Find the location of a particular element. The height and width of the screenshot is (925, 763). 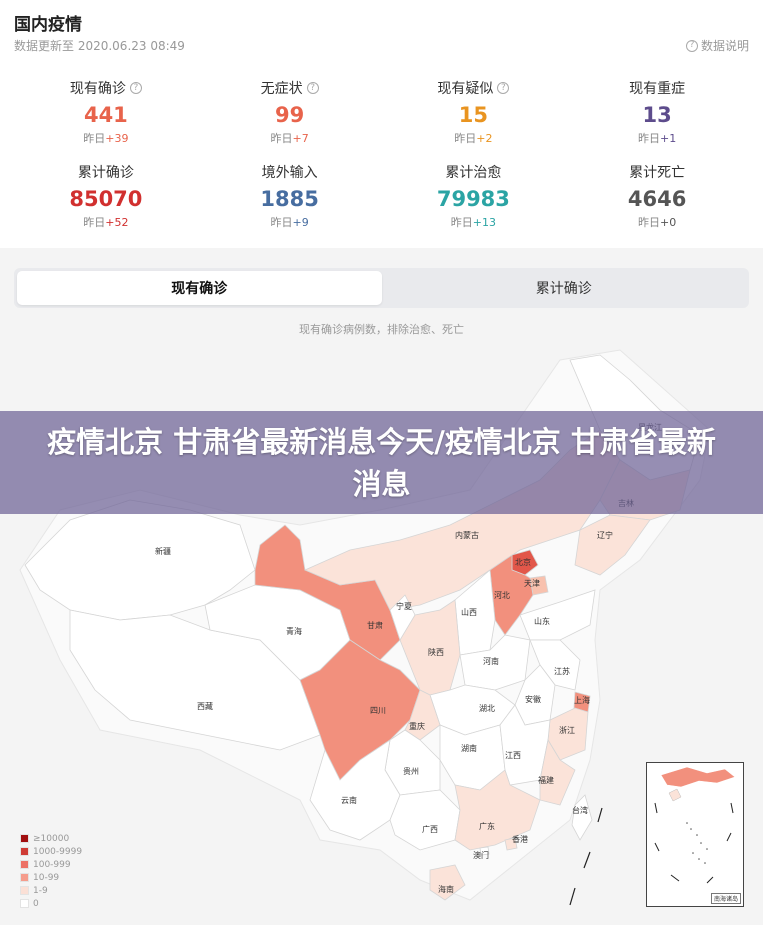

legend-item: 100-999 is located at coordinates (51, 864).